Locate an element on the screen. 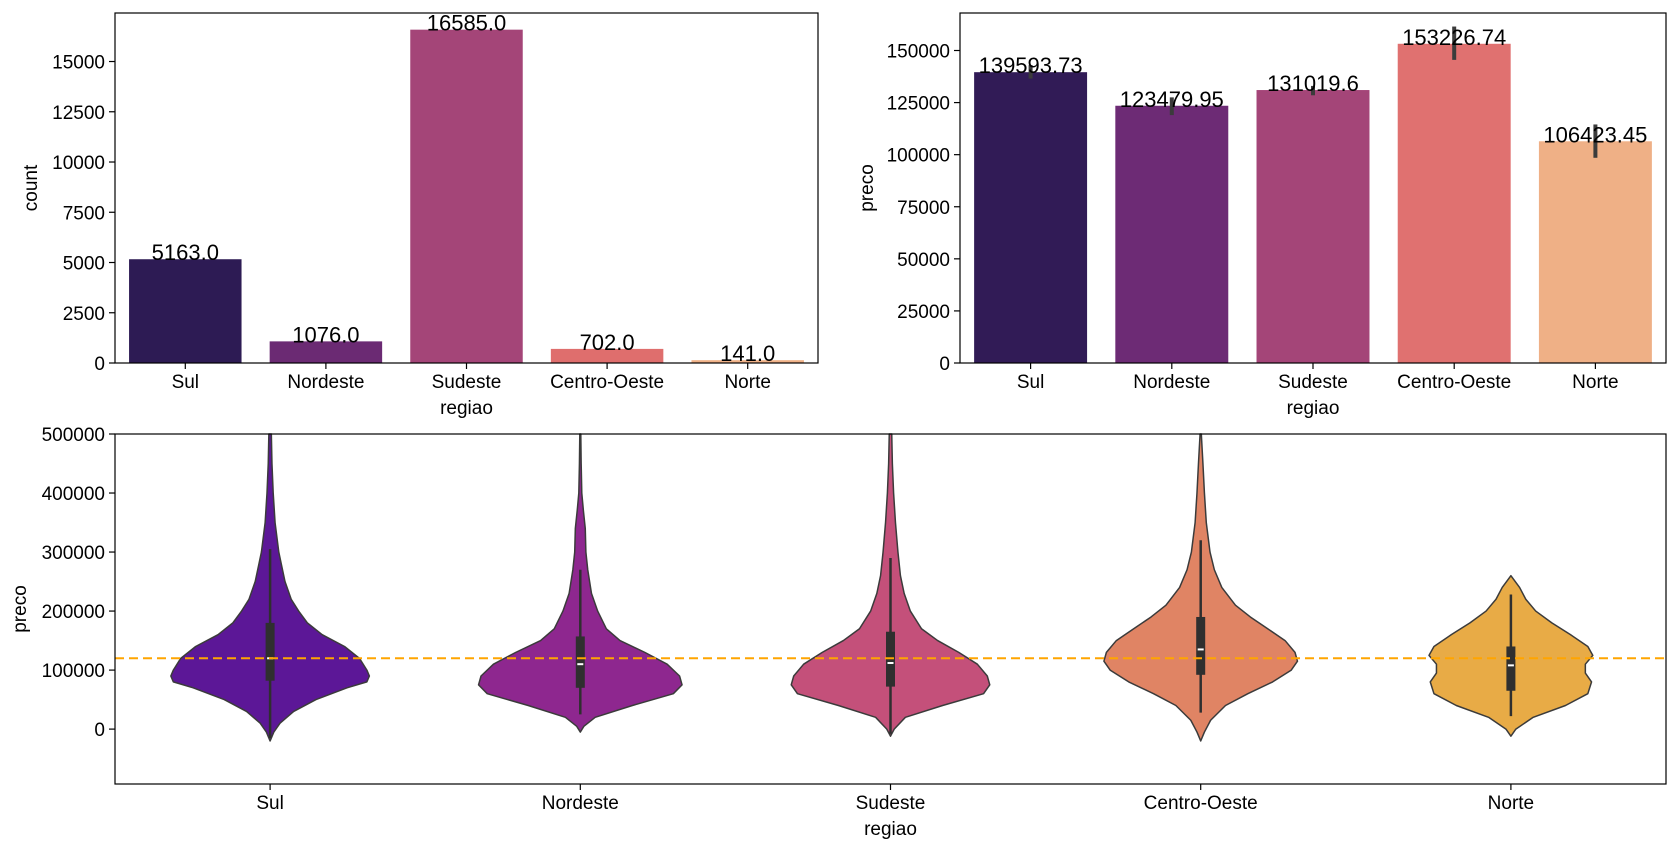  bar-value-label: 5163.0 is located at coordinates (185, 252).